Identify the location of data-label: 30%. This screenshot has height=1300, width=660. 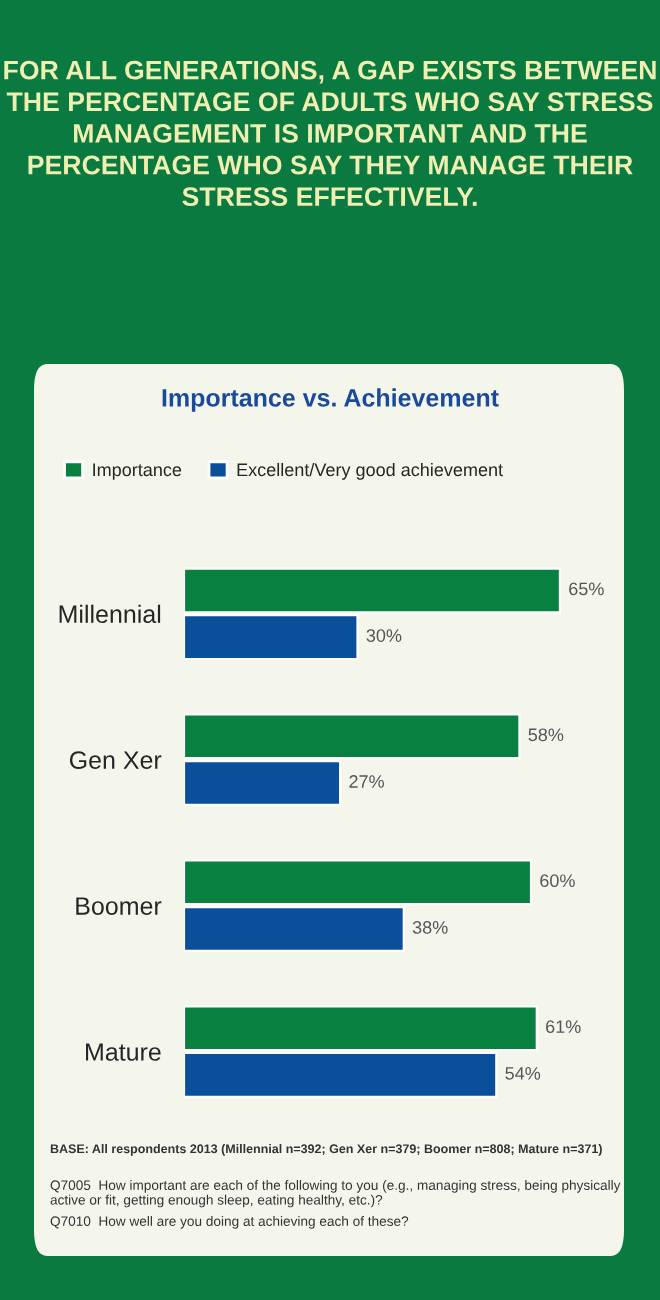
(384, 635).